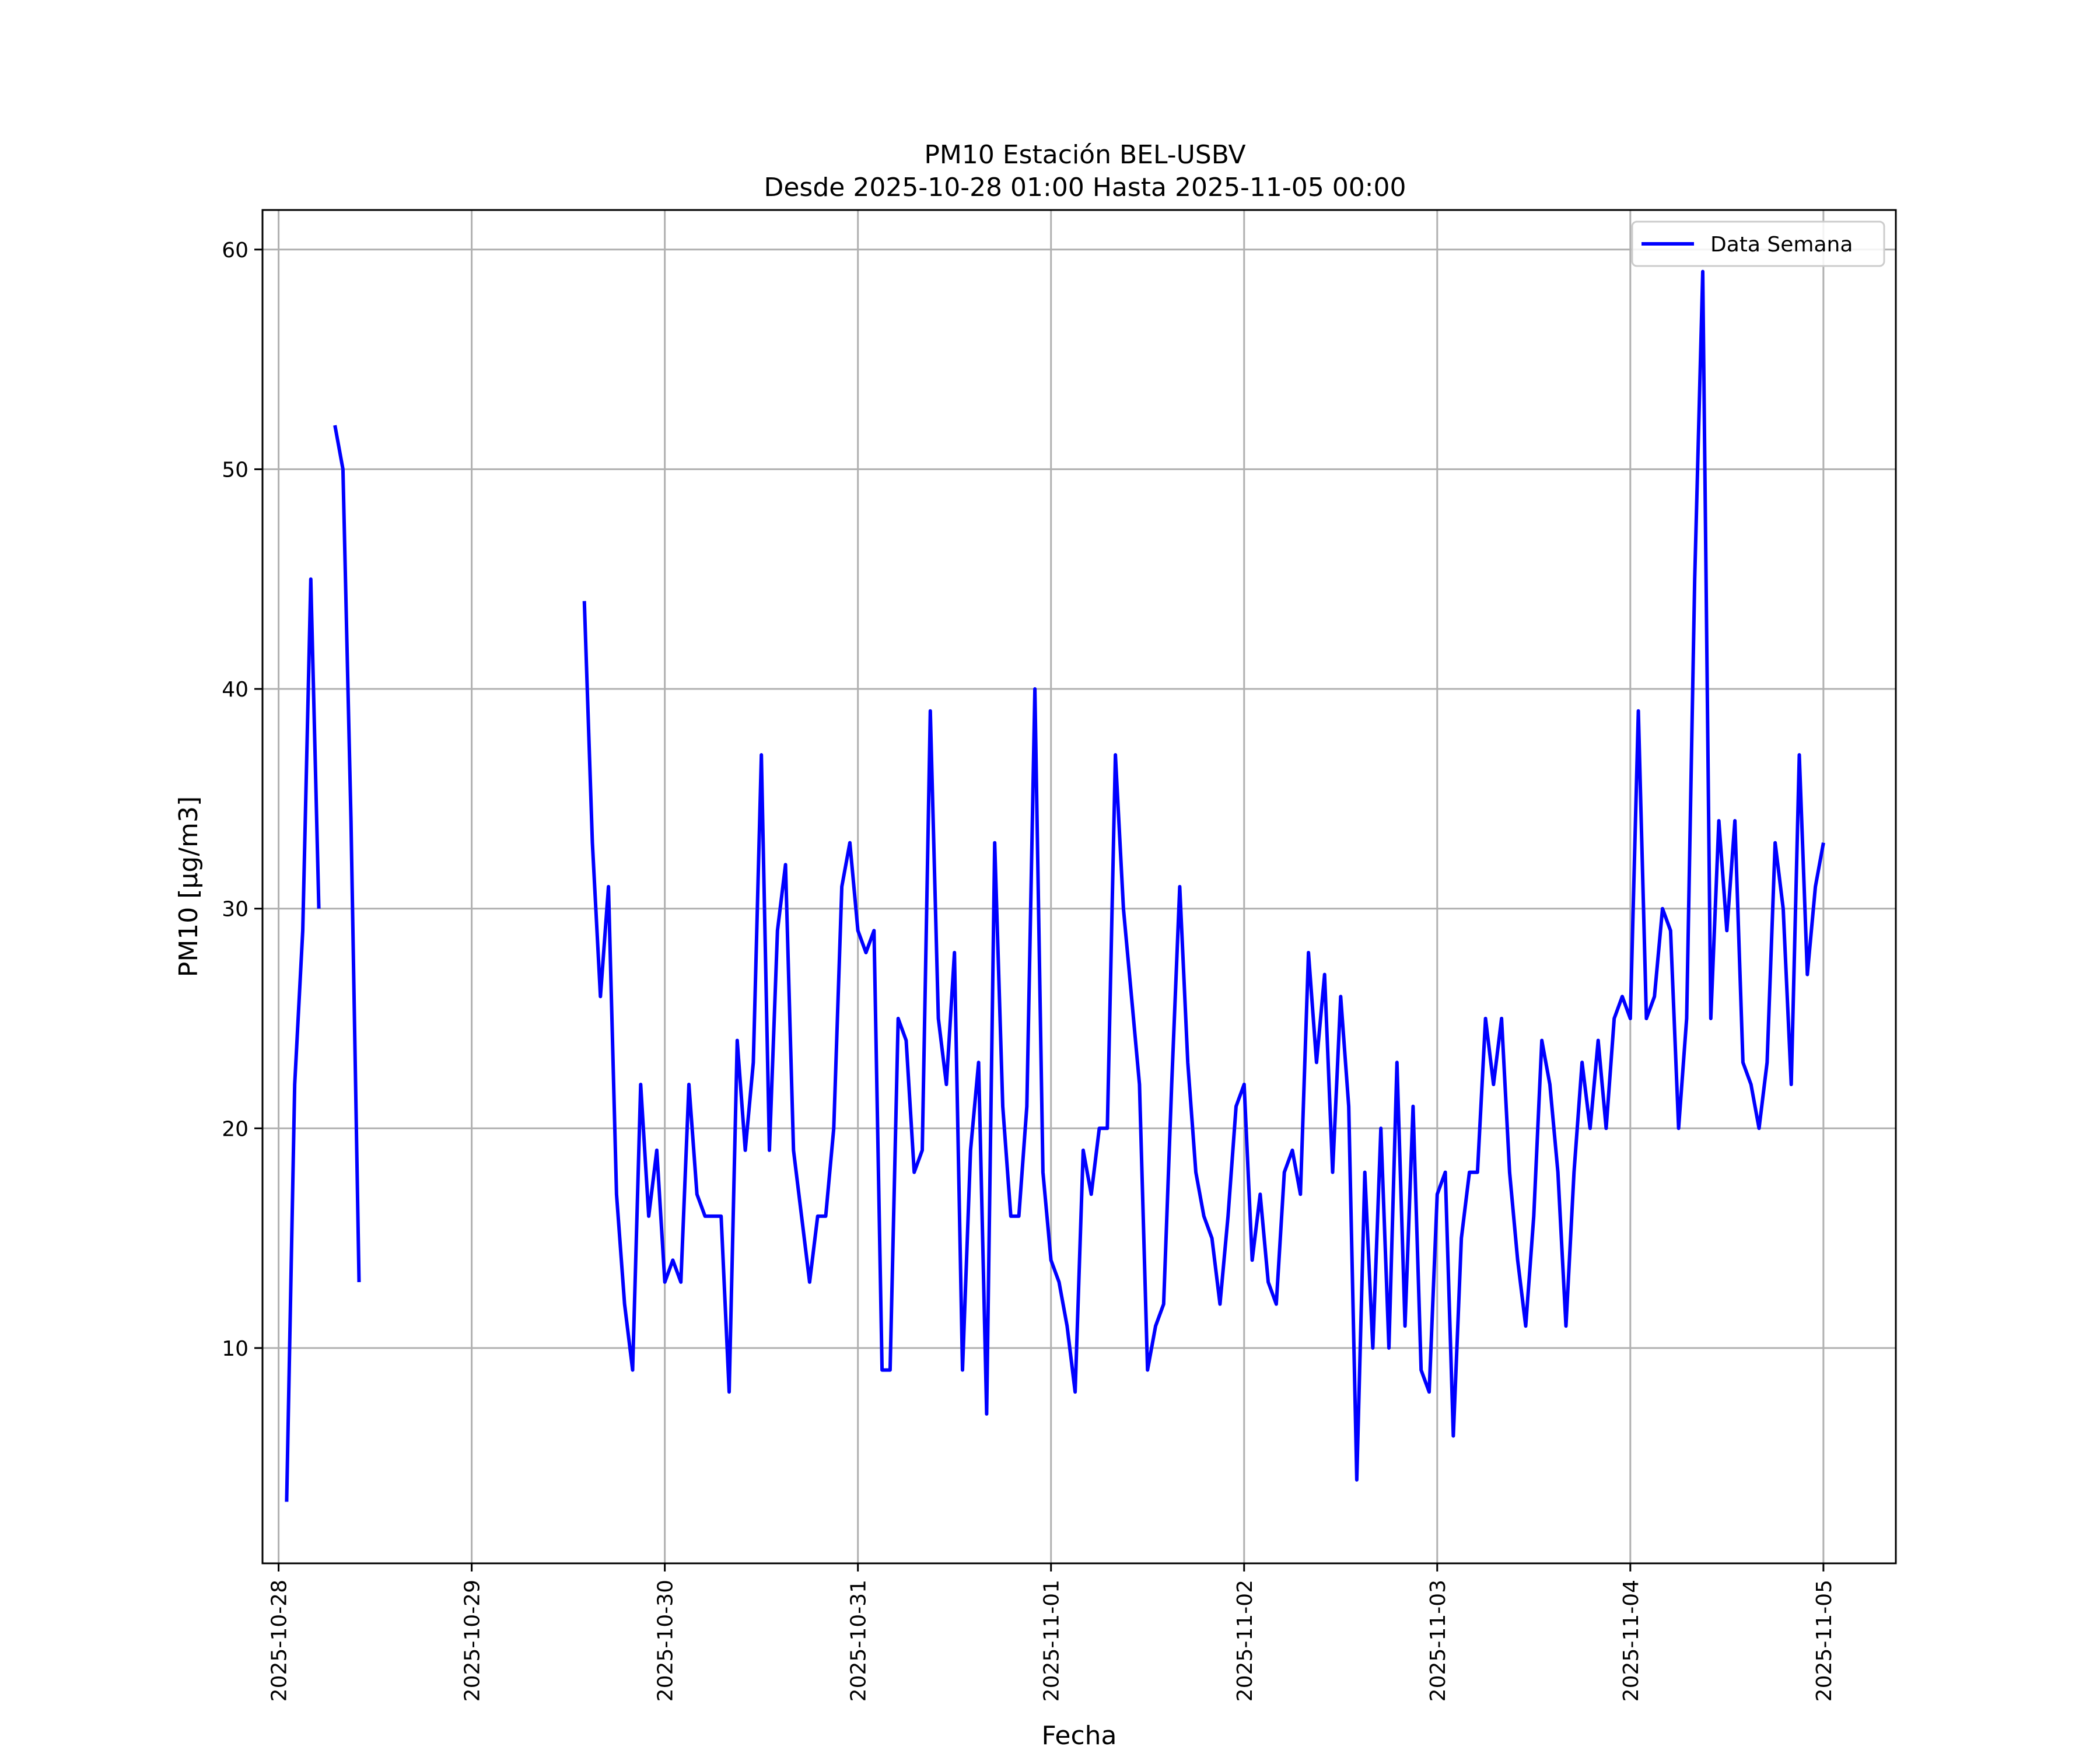 This screenshot has width=2100, height=1750. I want to click on x-tick-label: 2025-11-03, so click(1438, 1641).